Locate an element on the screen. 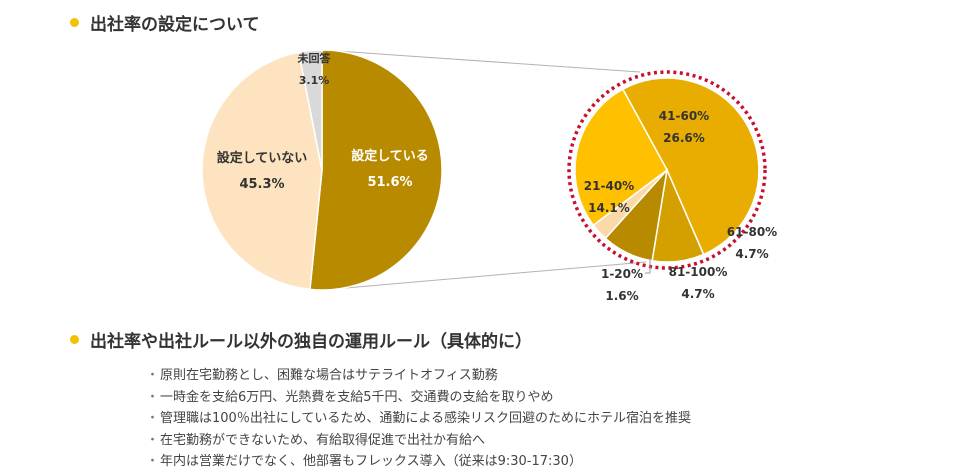 This screenshot has width=960, height=474. rule-item: ・在宅勤務ができないため、有給取得促進で出社か有給へ is located at coordinates (418, 441).